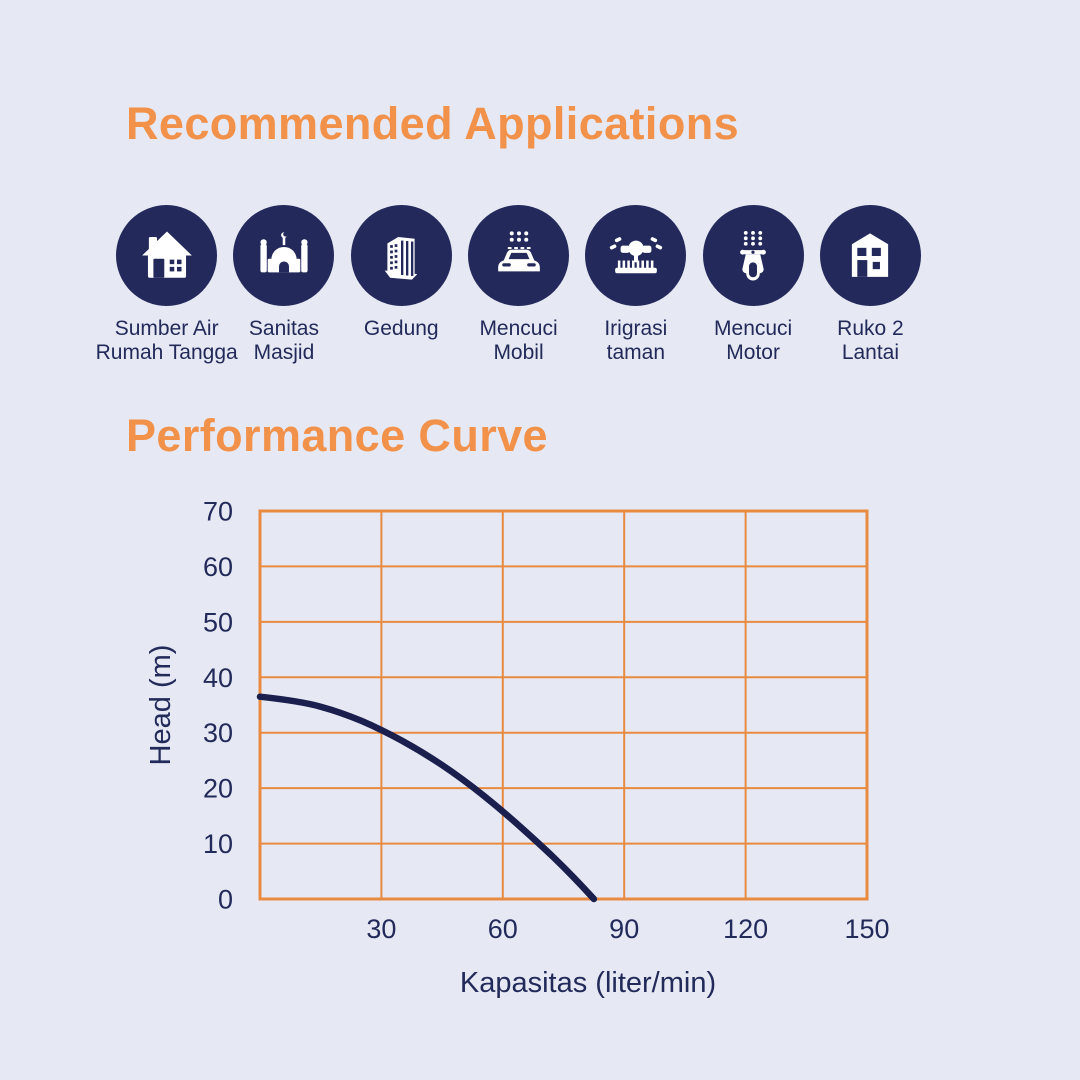 The image size is (1080, 1080). What do you see at coordinates (218, 678) in the screenshot?
I see `y-tick-label-40: 40` at bounding box center [218, 678].